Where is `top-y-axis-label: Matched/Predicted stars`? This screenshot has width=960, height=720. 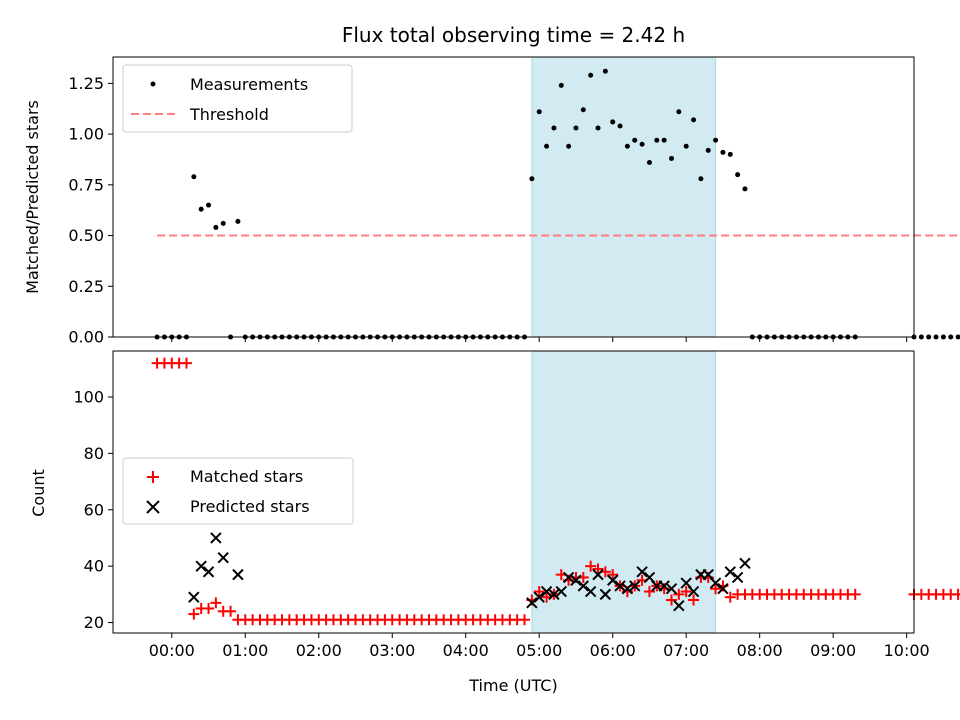
top-y-axis-label: Matched/Predicted stars is located at coordinates (32, 197).